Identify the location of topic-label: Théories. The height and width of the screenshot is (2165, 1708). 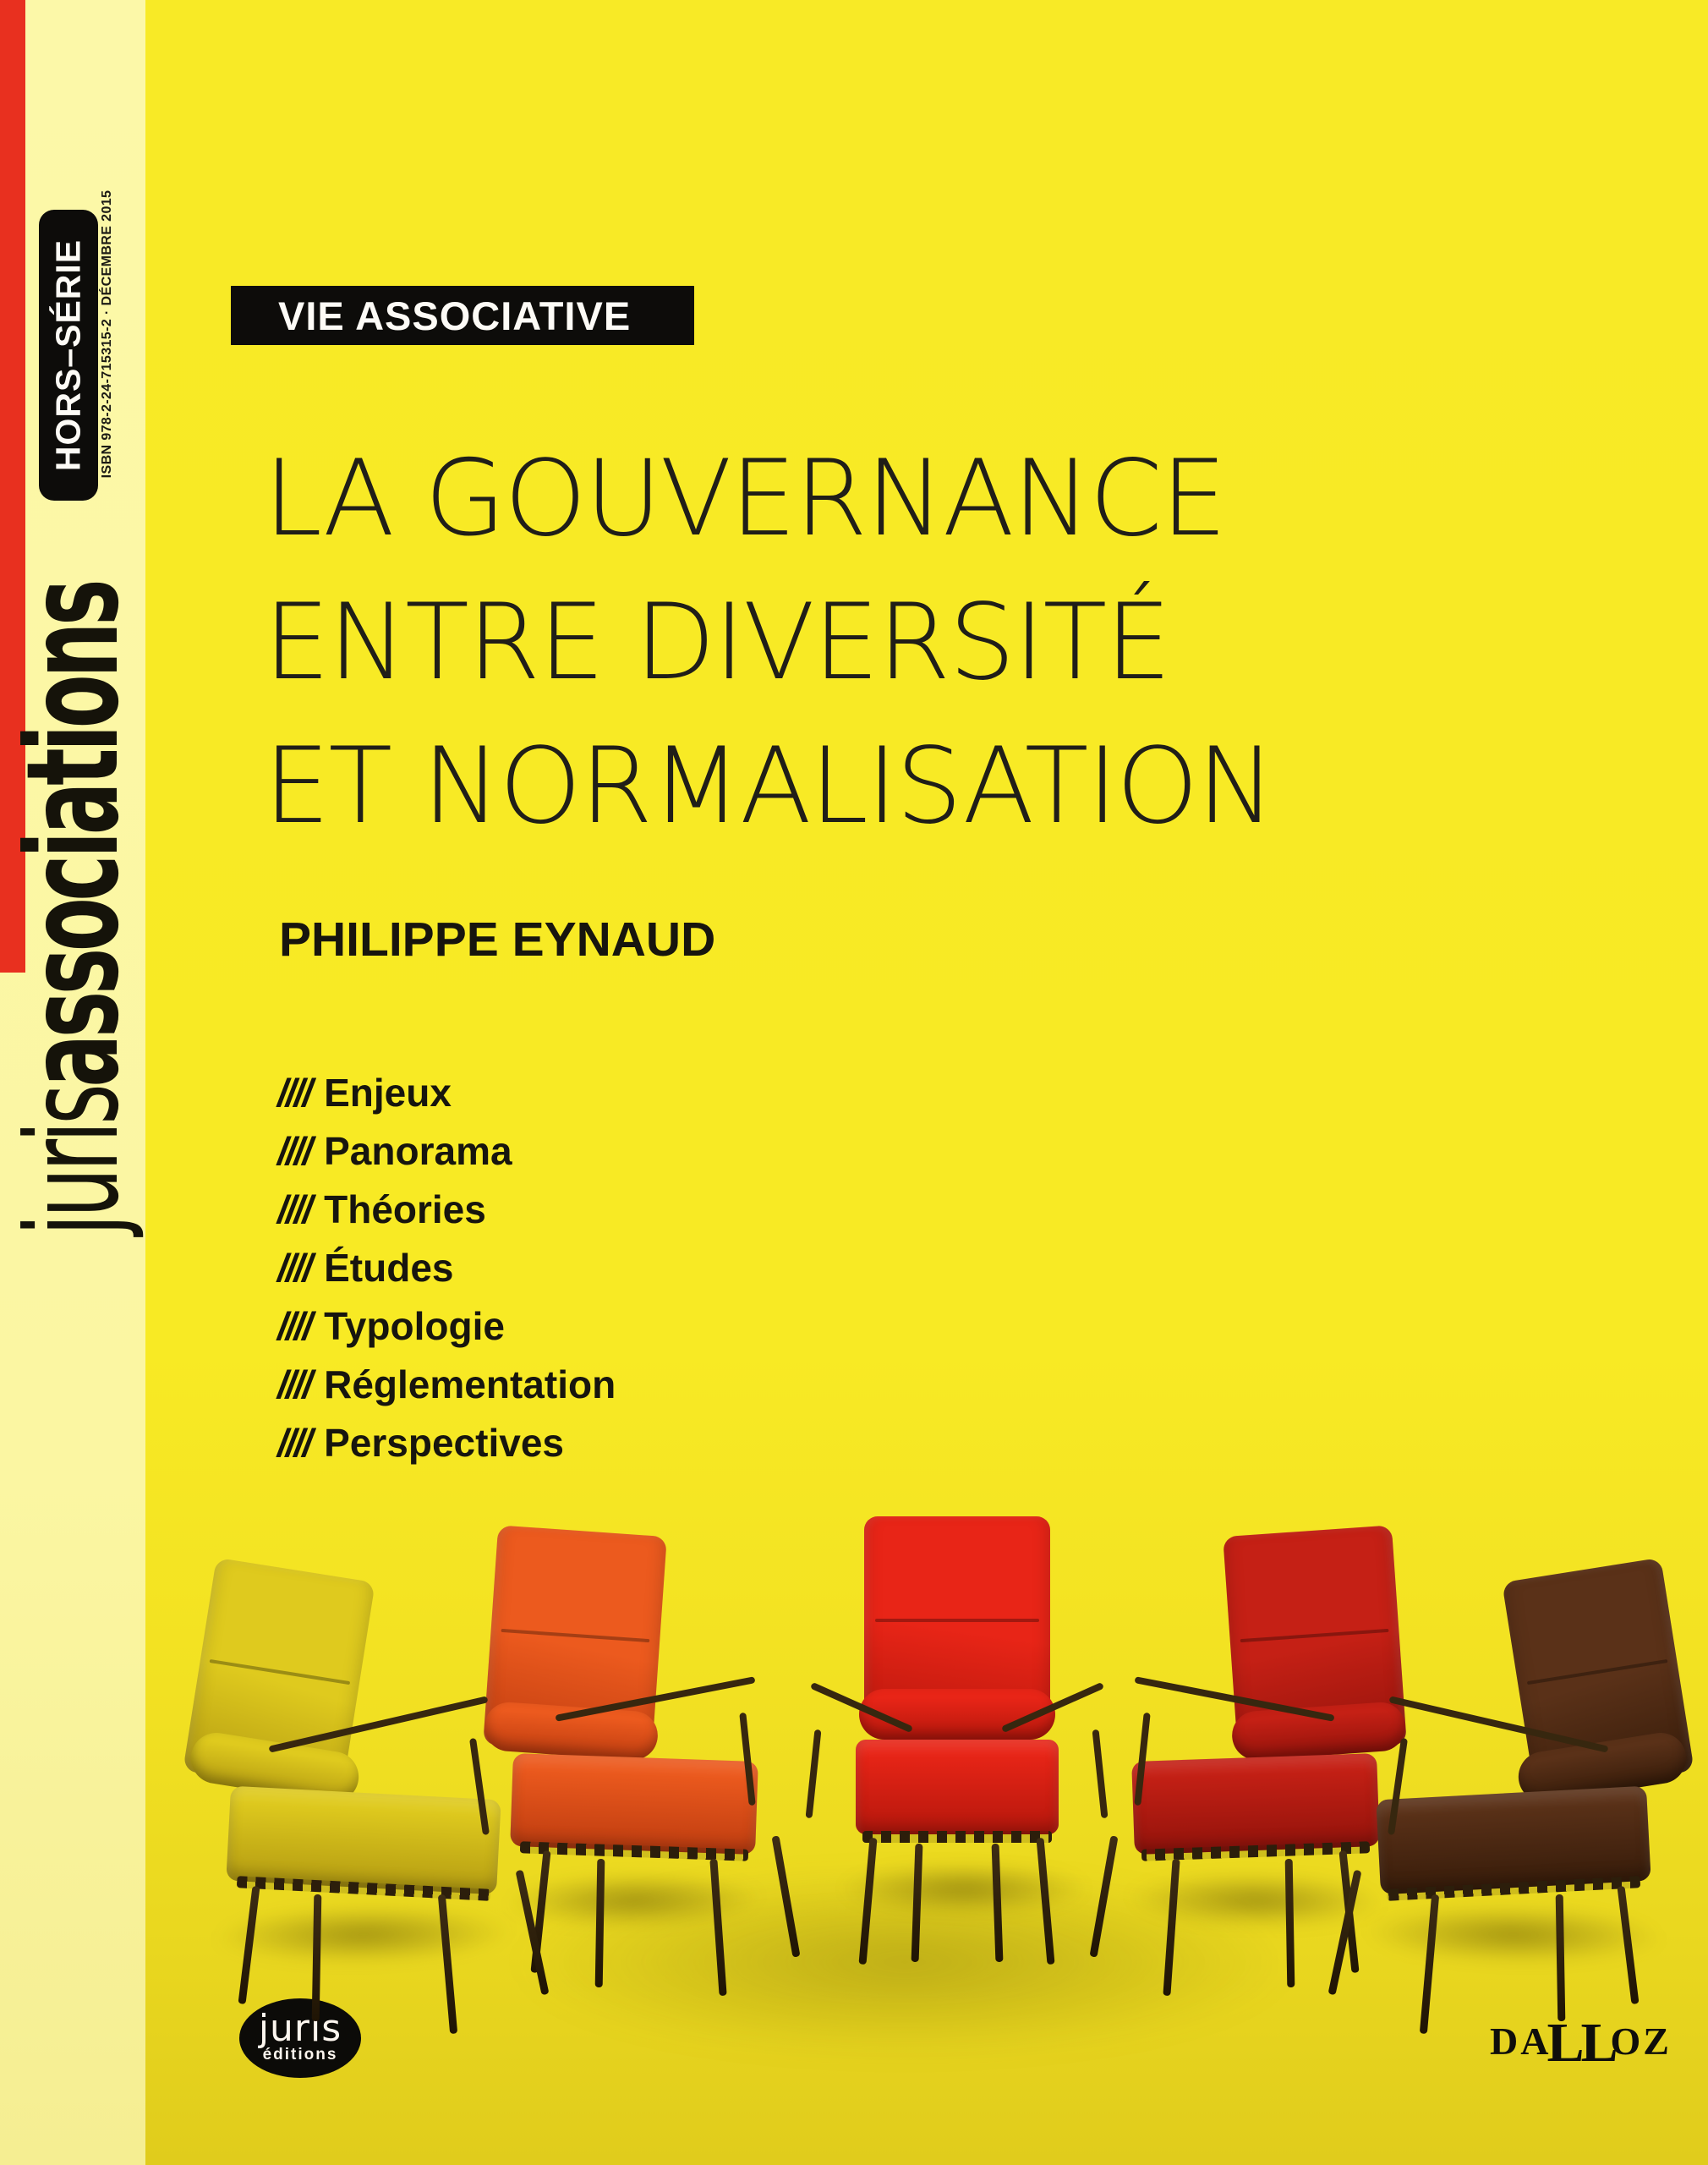
(405, 1209).